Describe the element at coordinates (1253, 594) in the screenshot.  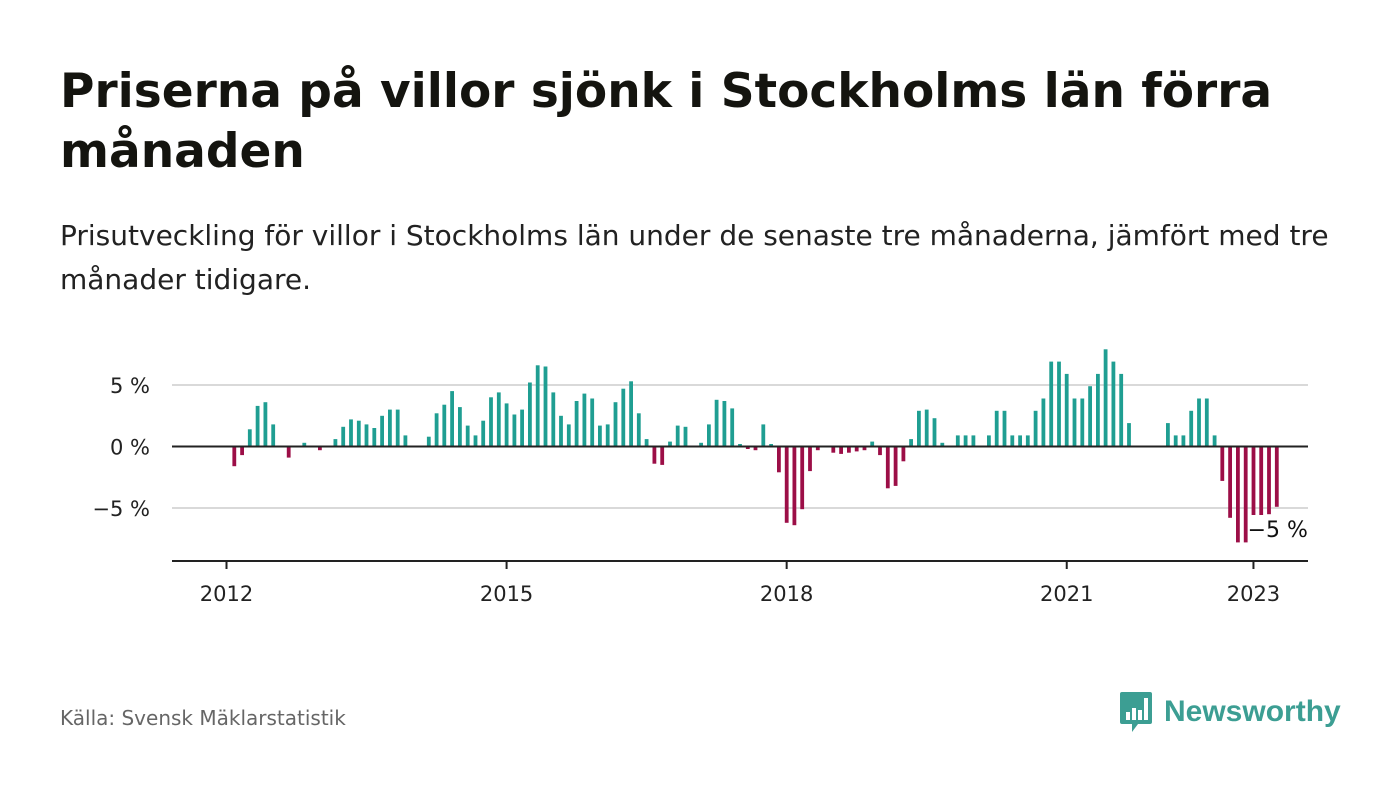
I see `x-tick-label: 2023` at that location.